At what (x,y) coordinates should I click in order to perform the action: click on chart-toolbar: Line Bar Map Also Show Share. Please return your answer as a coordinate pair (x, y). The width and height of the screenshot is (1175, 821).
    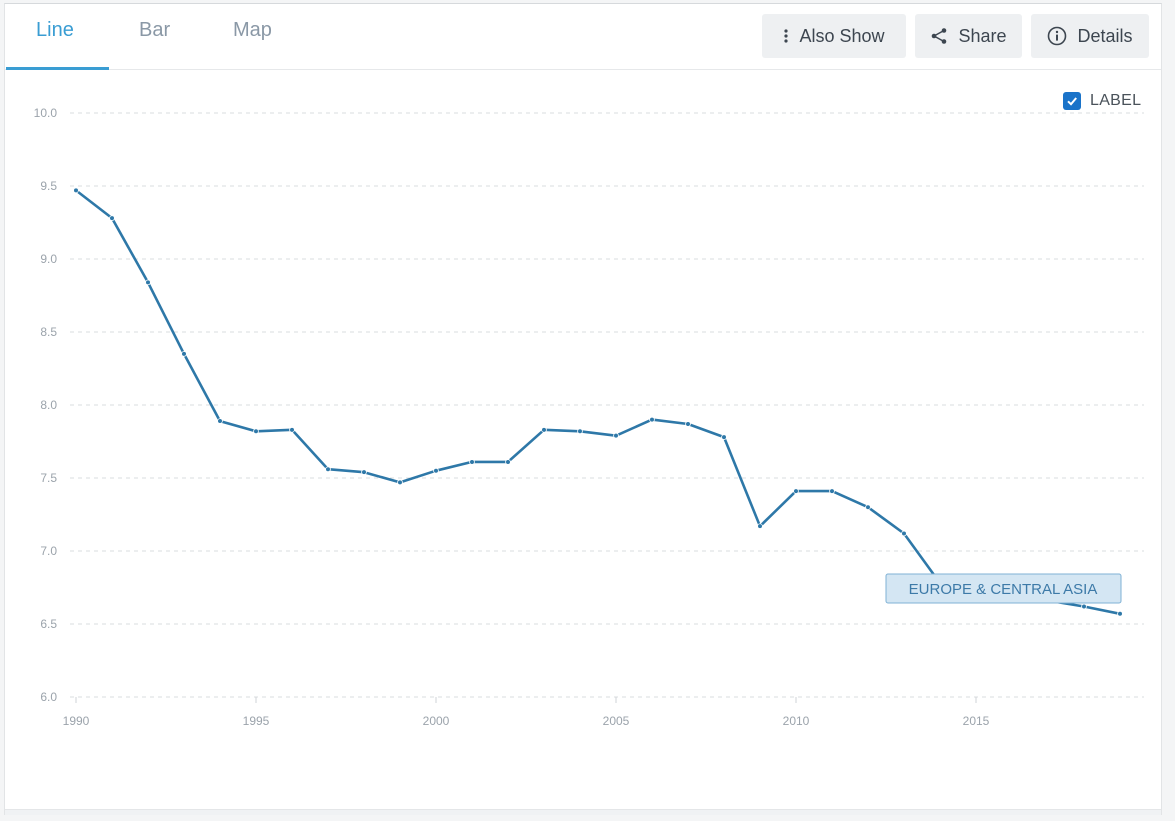
    Looking at the image, I should click on (583, 37).